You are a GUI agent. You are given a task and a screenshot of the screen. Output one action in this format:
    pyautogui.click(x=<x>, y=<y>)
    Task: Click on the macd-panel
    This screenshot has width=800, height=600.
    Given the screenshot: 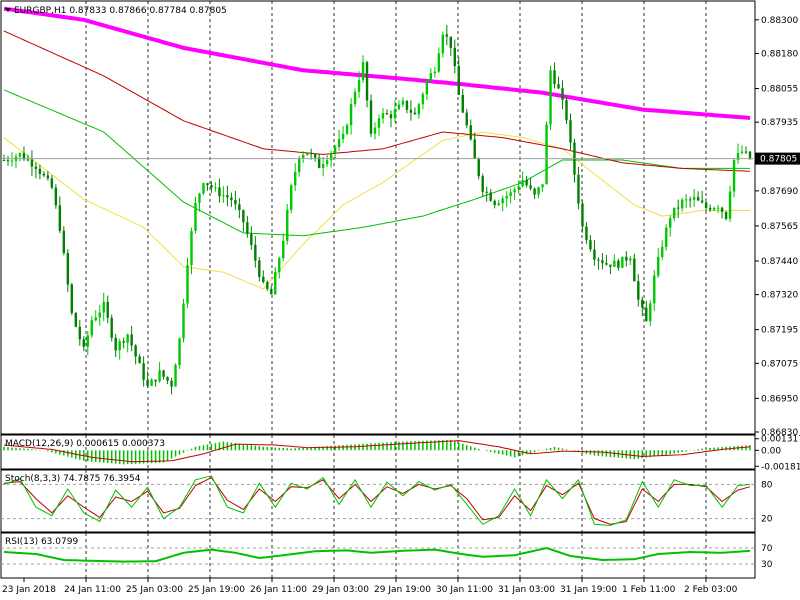 What is the action you would take?
    pyautogui.click(x=378, y=452)
    